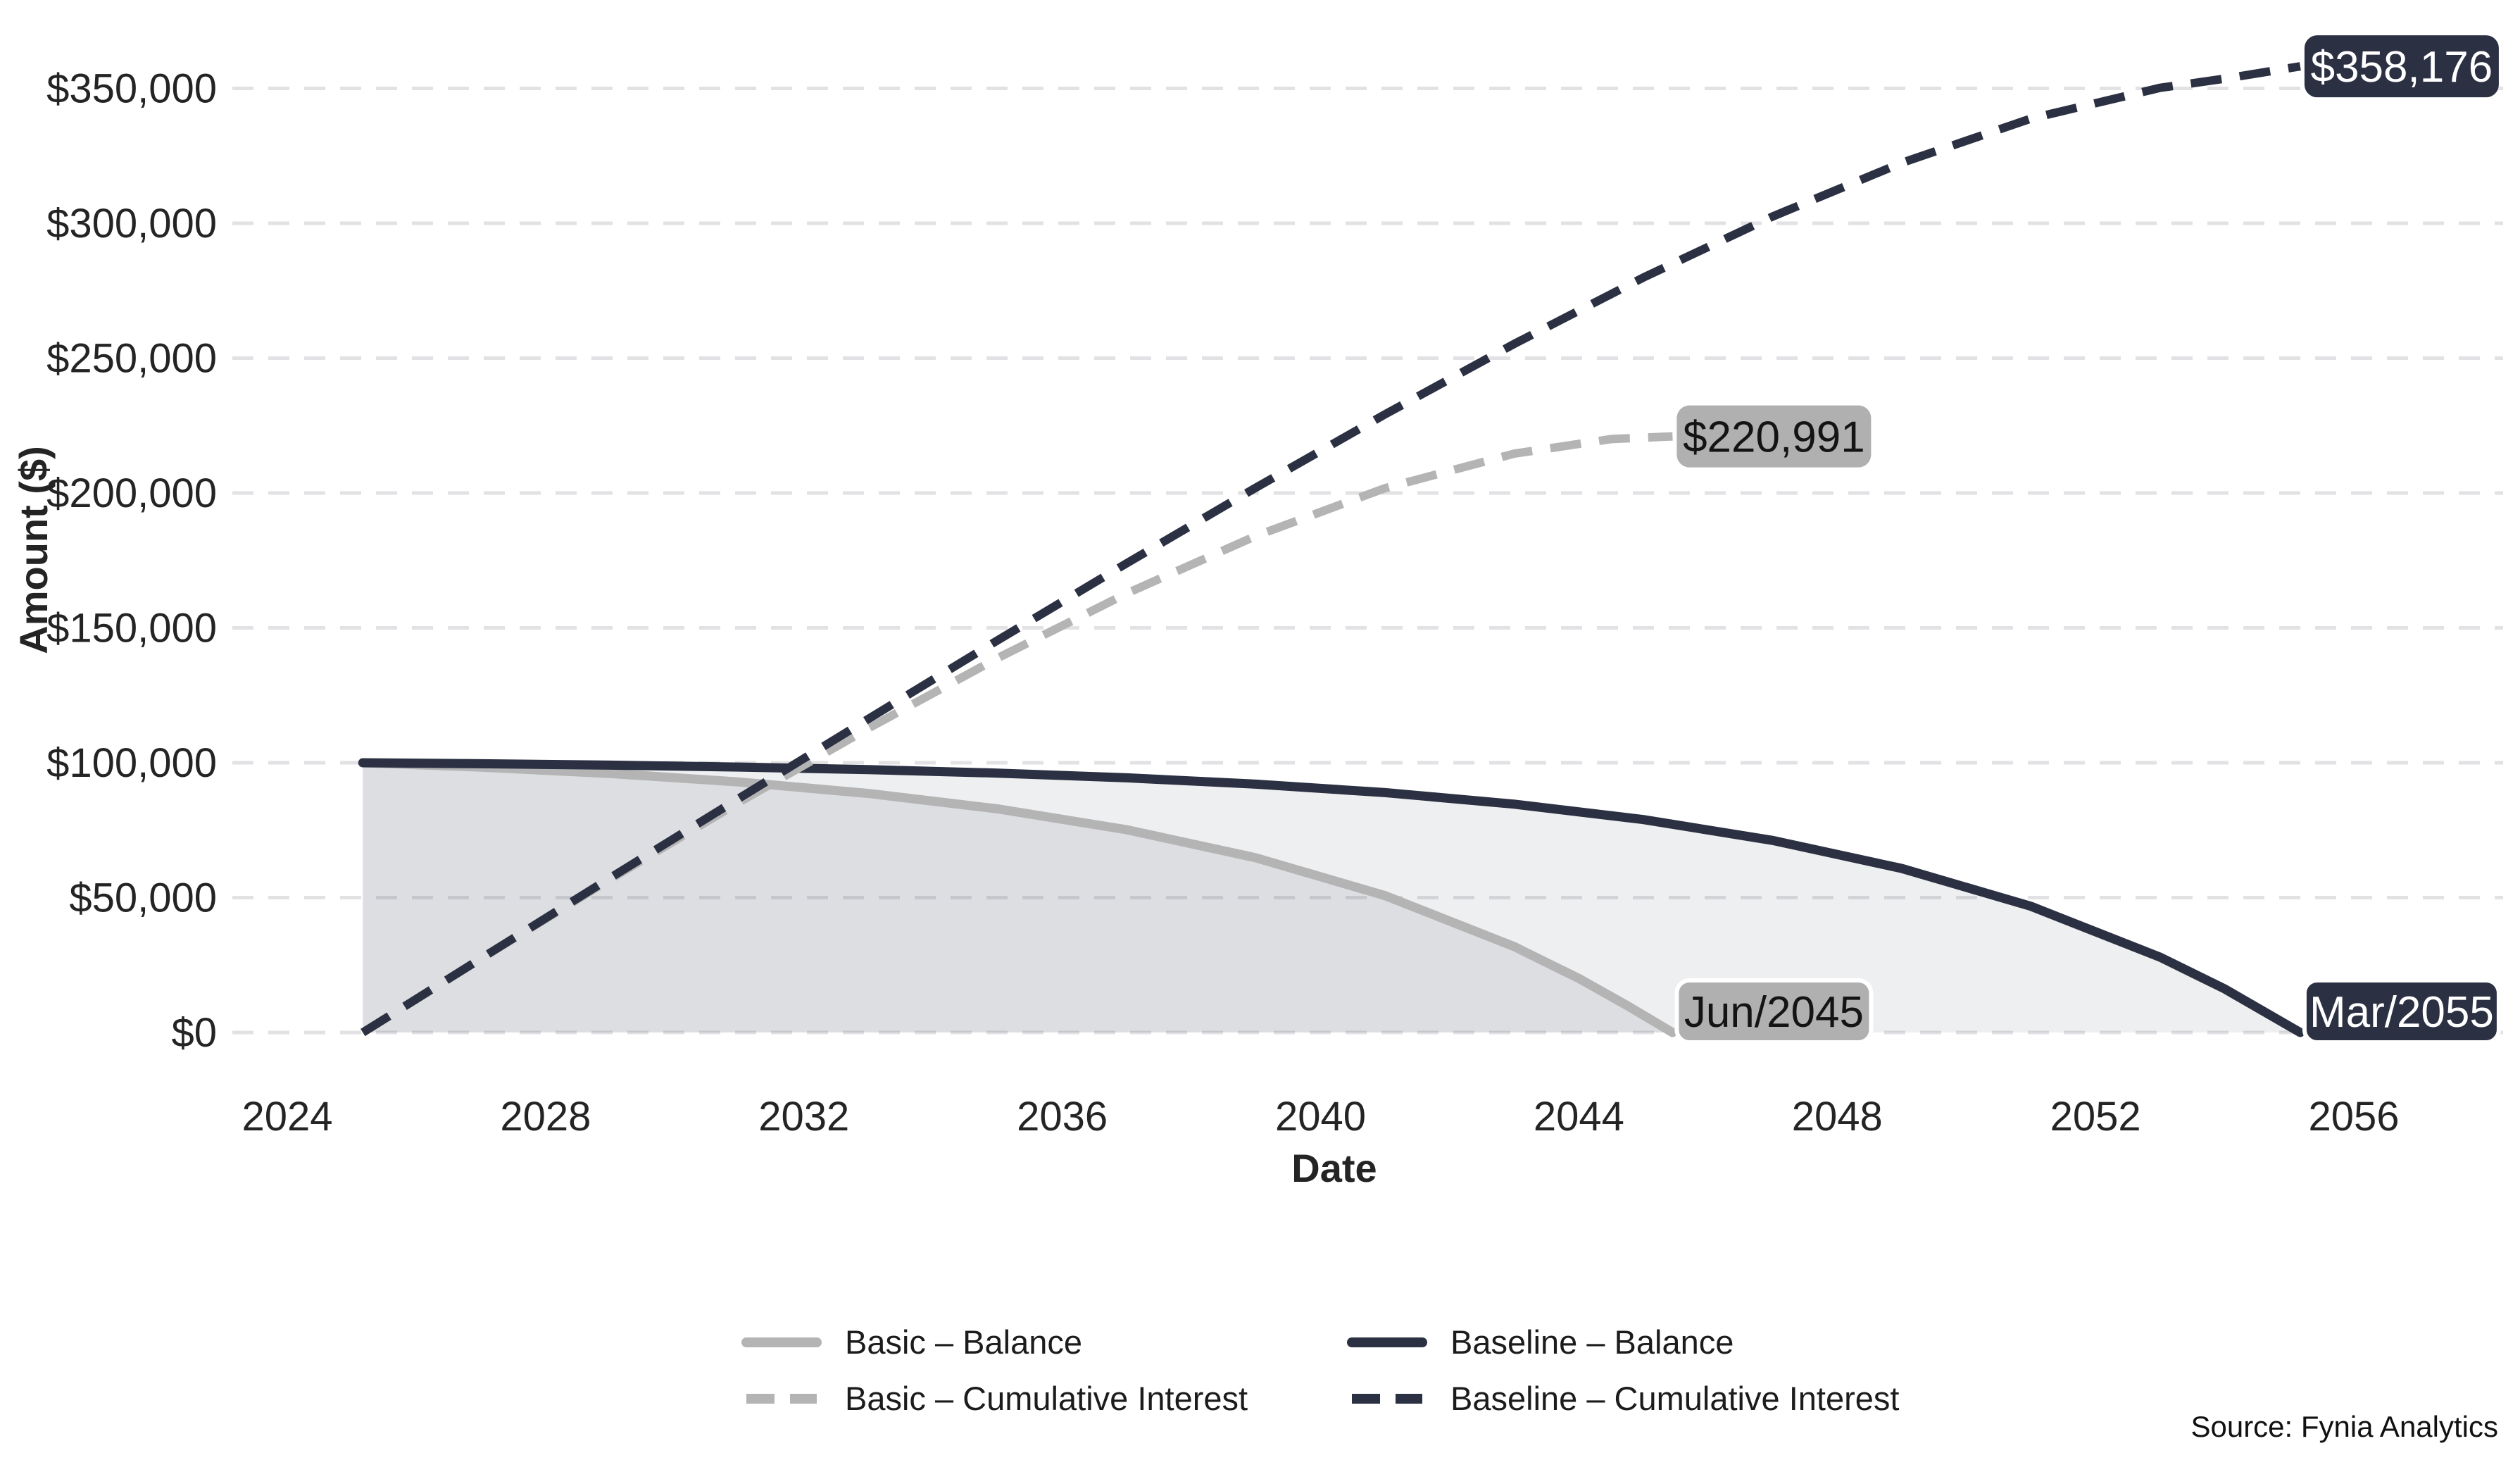 The height and width of the screenshot is (1460, 2520). Describe the element at coordinates (143, 898) in the screenshot. I see `y-tick-label: $50,000` at that location.